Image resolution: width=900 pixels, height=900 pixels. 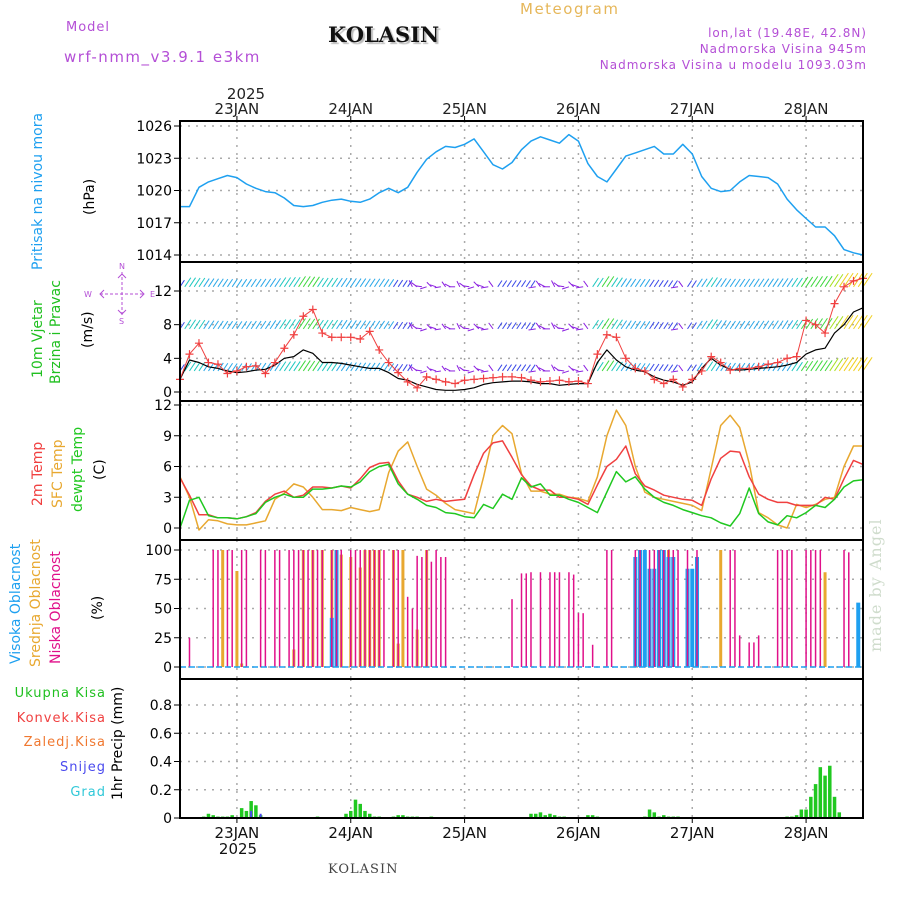 I want to click on legend-frz-rain: Zaledj.Kisa, so click(x=64, y=742).